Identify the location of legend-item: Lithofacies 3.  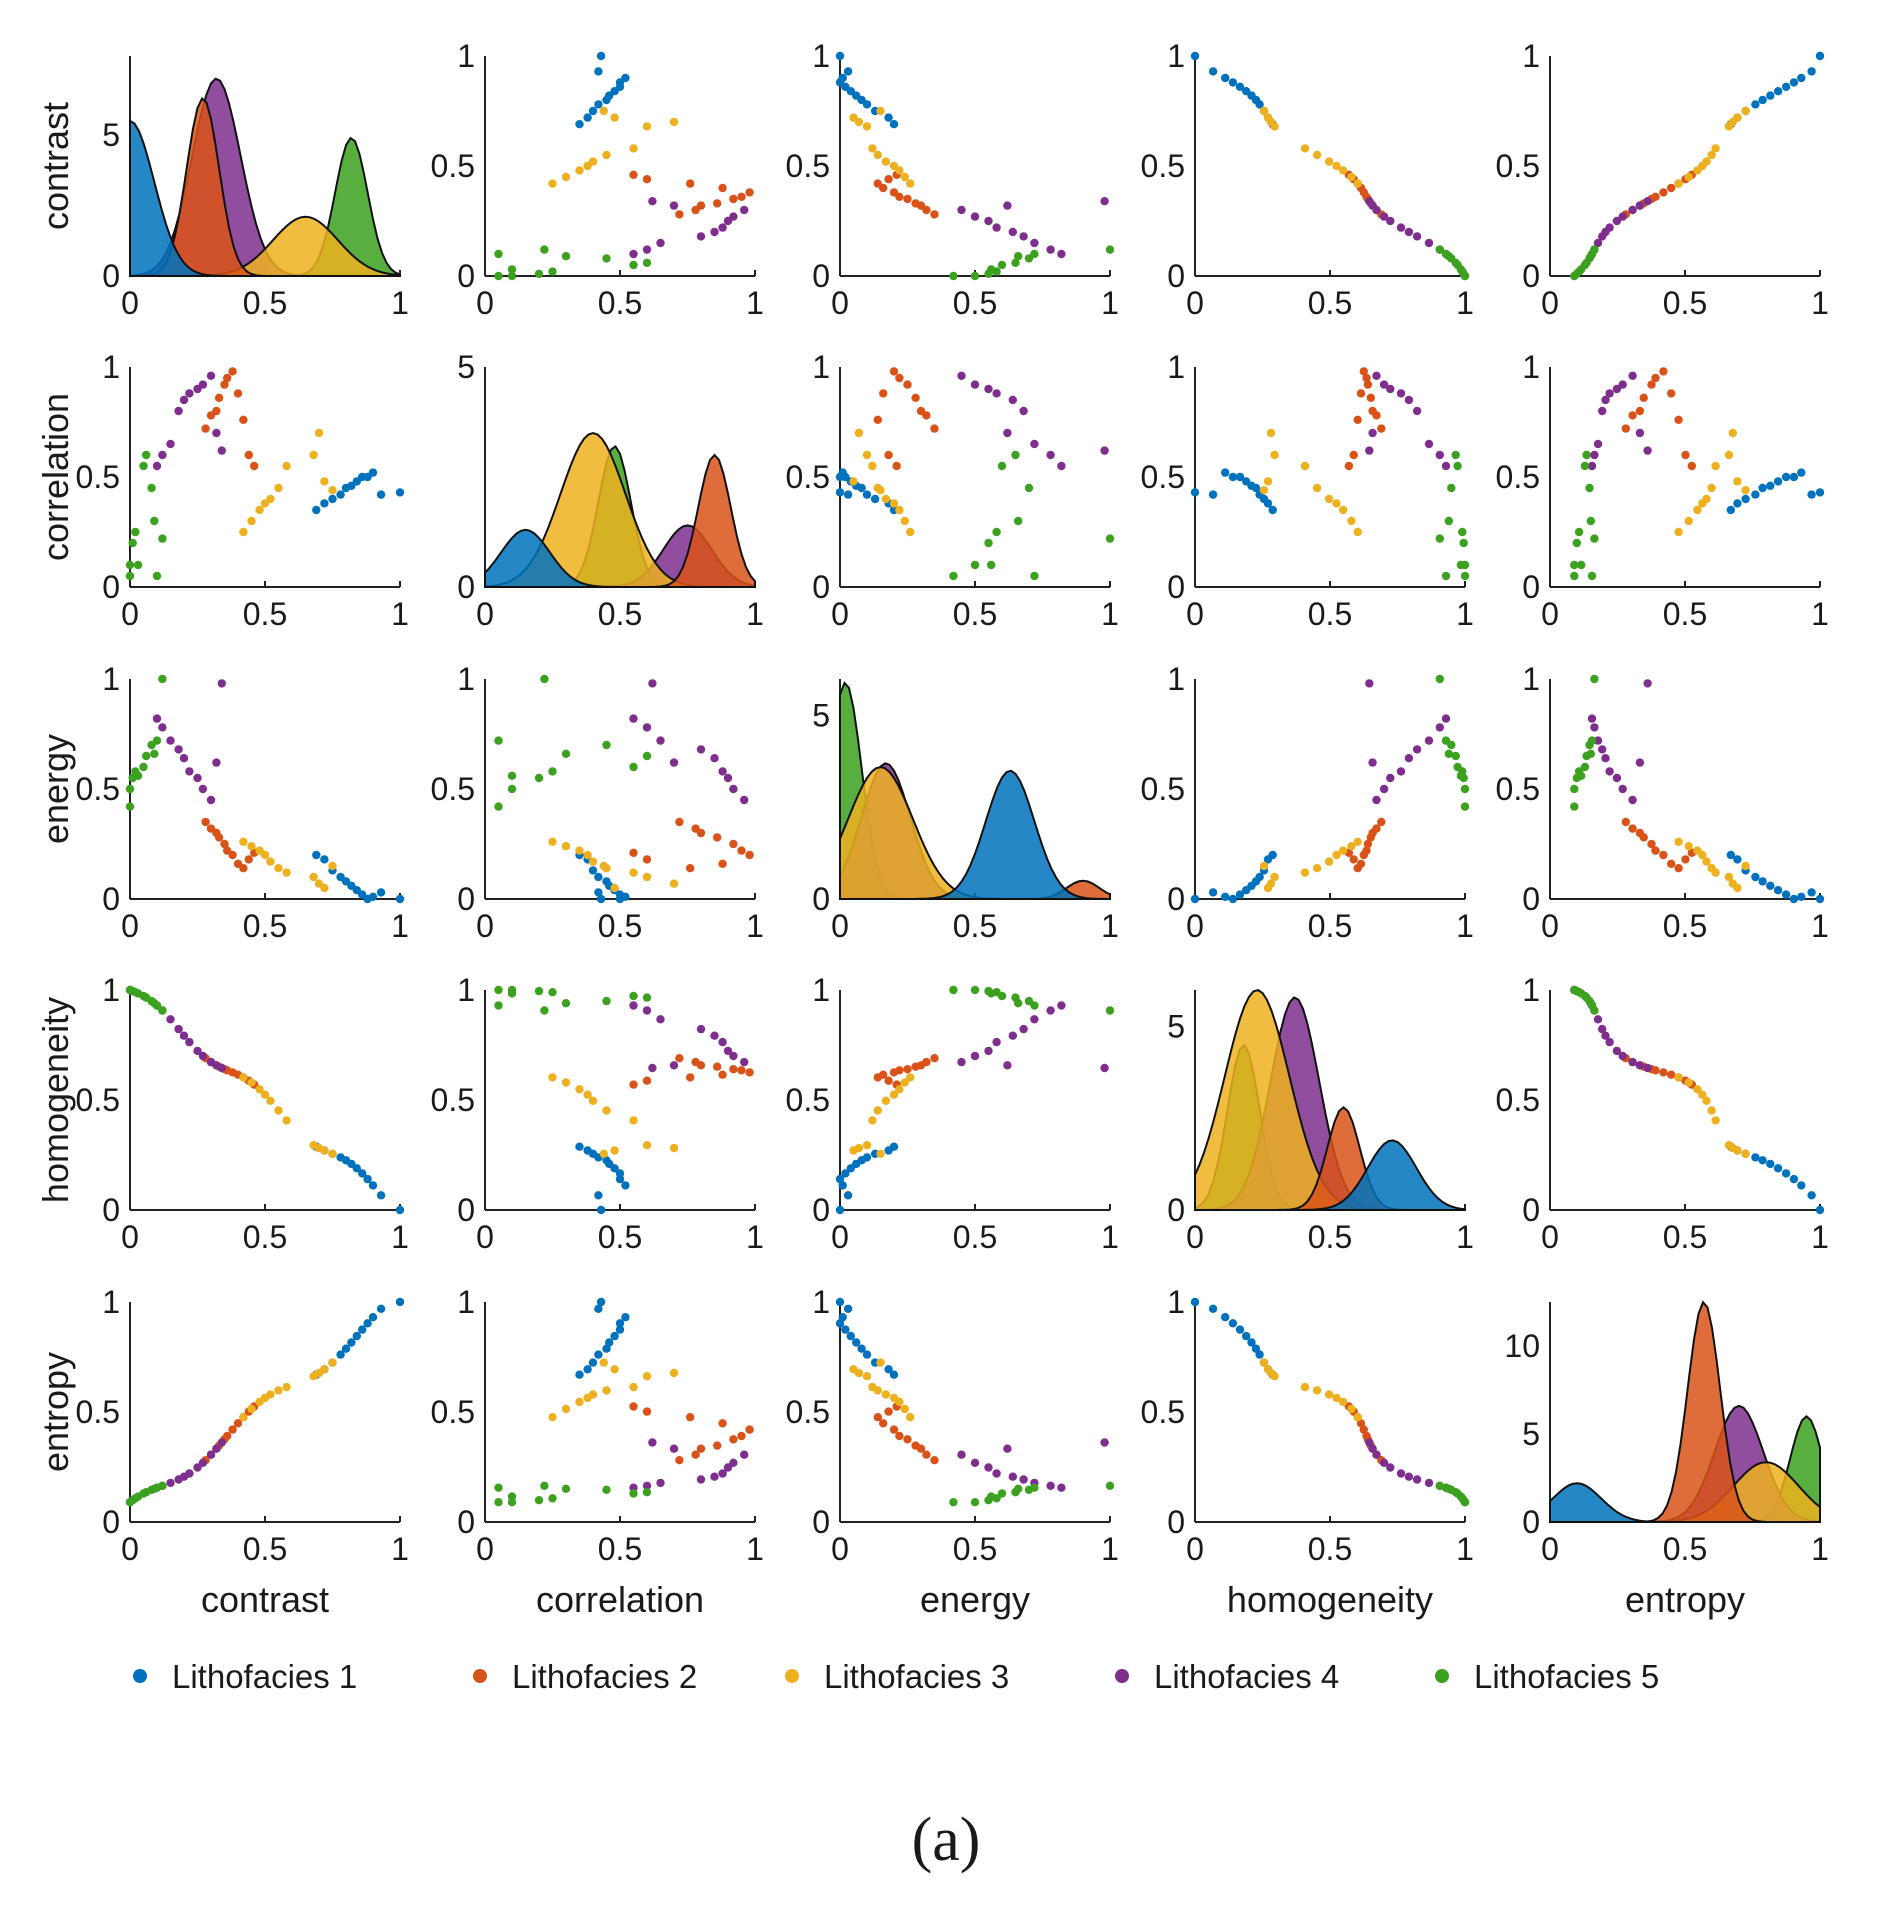
(897, 1676).